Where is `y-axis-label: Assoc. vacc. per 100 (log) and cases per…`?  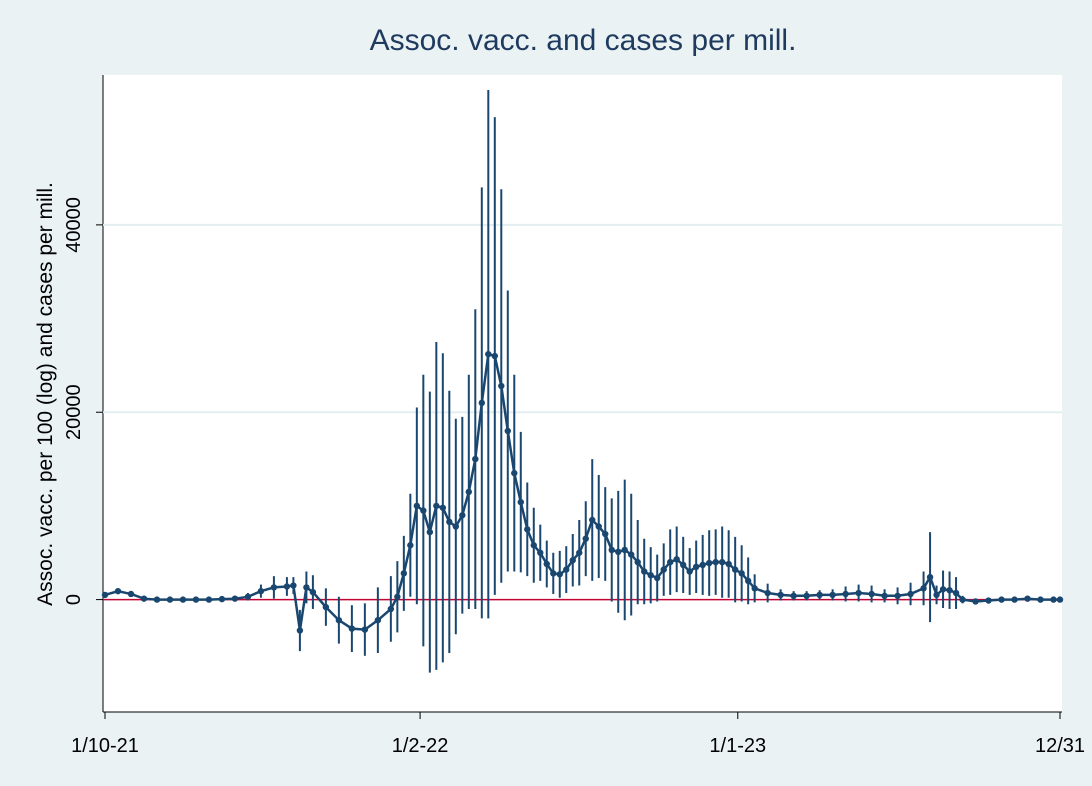
y-axis-label: Assoc. vacc. per 100 (log) and cases per… is located at coordinates (45, 394).